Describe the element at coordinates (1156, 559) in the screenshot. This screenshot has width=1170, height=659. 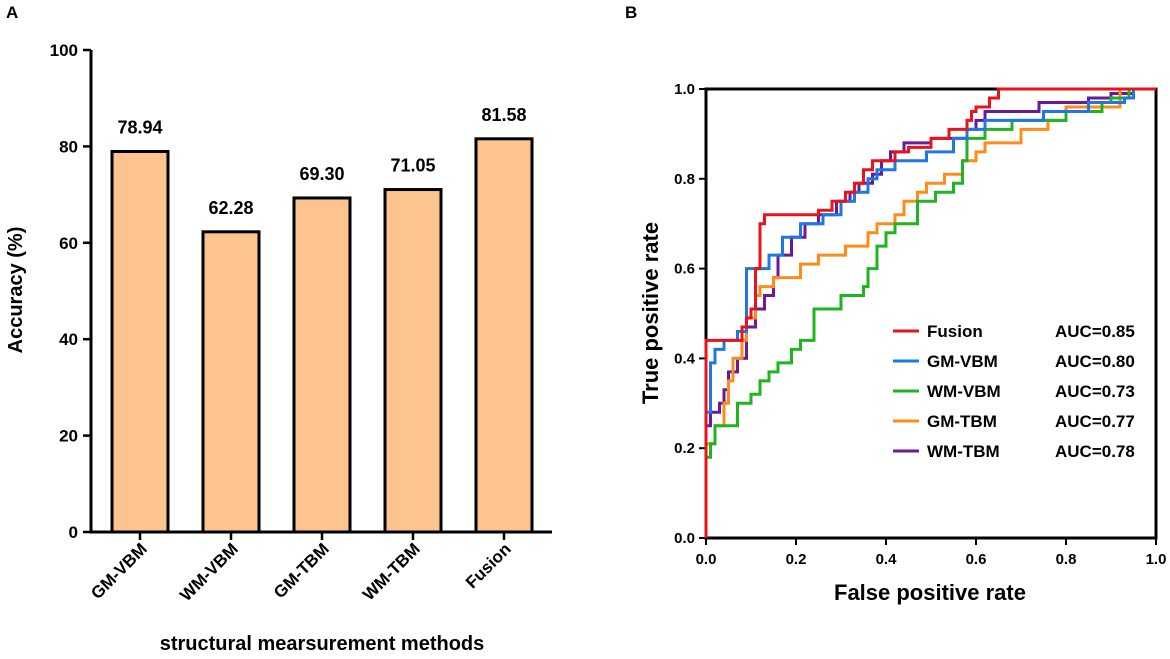
I see `panel-b-x-tick-label: 1.0` at that location.